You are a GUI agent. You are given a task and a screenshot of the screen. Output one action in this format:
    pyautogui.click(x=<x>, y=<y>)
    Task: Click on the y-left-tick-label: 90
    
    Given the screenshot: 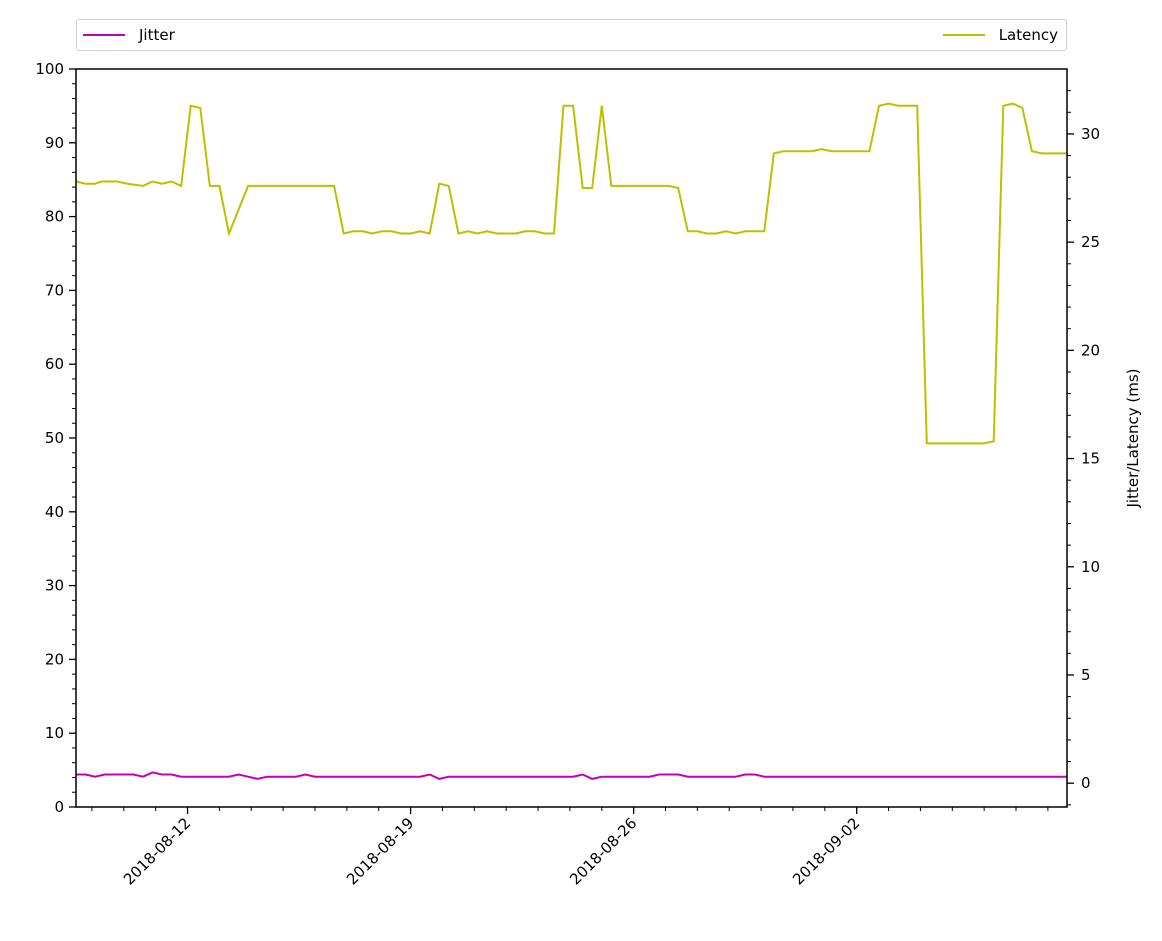 What is the action you would take?
    pyautogui.click(x=54, y=143)
    